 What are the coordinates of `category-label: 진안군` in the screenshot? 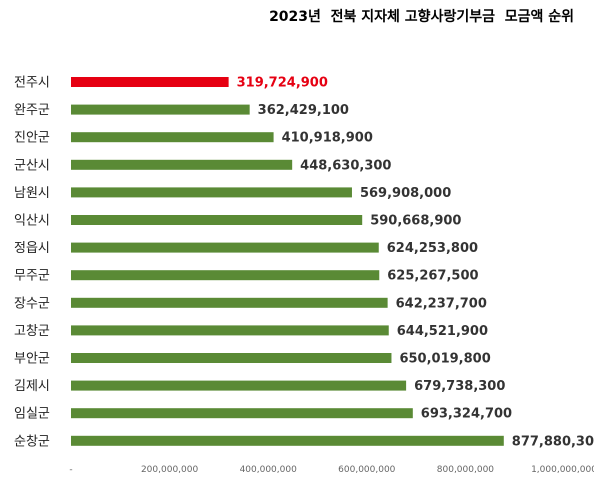 It's located at (32, 138).